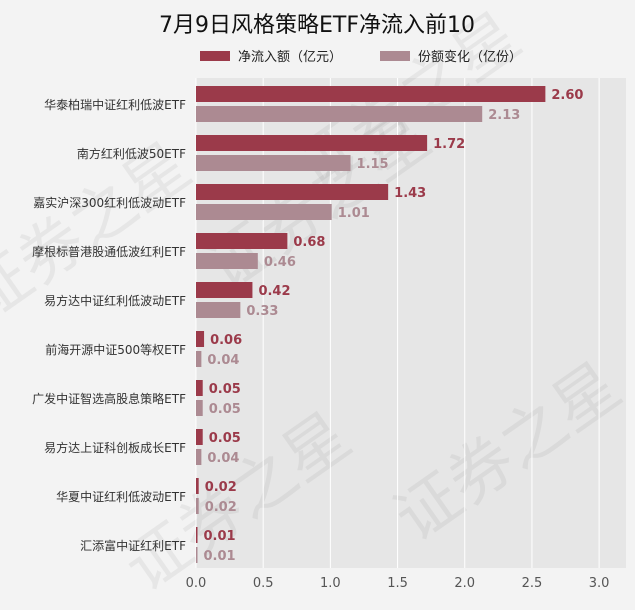  I want to click on x-tick-label: 1.5, so click(397, 583).